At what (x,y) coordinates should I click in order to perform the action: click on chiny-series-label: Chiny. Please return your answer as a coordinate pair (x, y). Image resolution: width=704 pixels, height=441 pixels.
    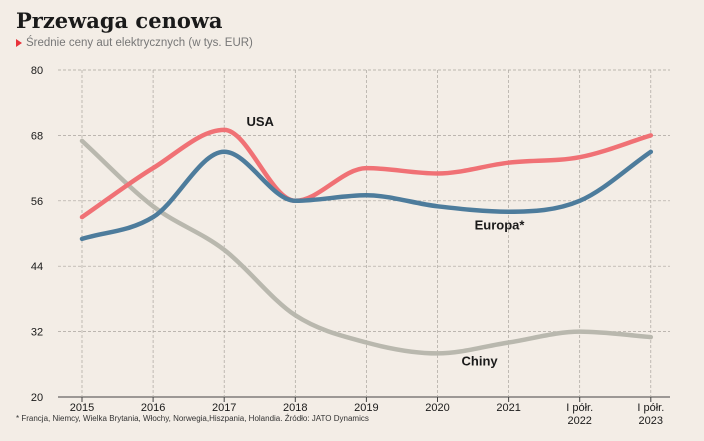
    Looking at the image, I should click on (480, 360).